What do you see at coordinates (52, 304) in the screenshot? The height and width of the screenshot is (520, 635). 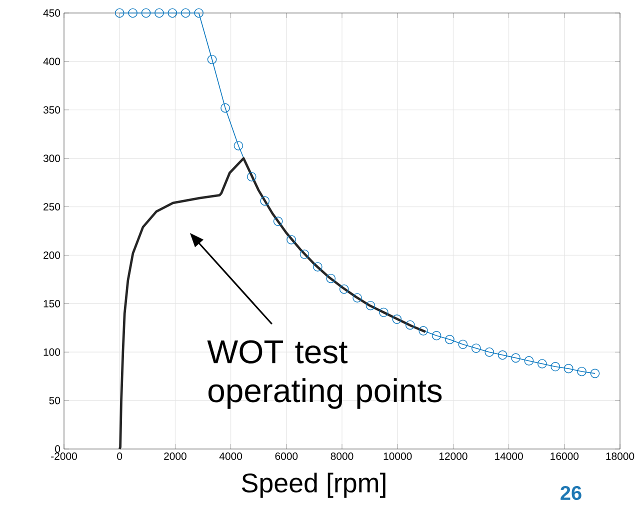 I see `y-tick-label: 150` at bounding box center [52, 304].